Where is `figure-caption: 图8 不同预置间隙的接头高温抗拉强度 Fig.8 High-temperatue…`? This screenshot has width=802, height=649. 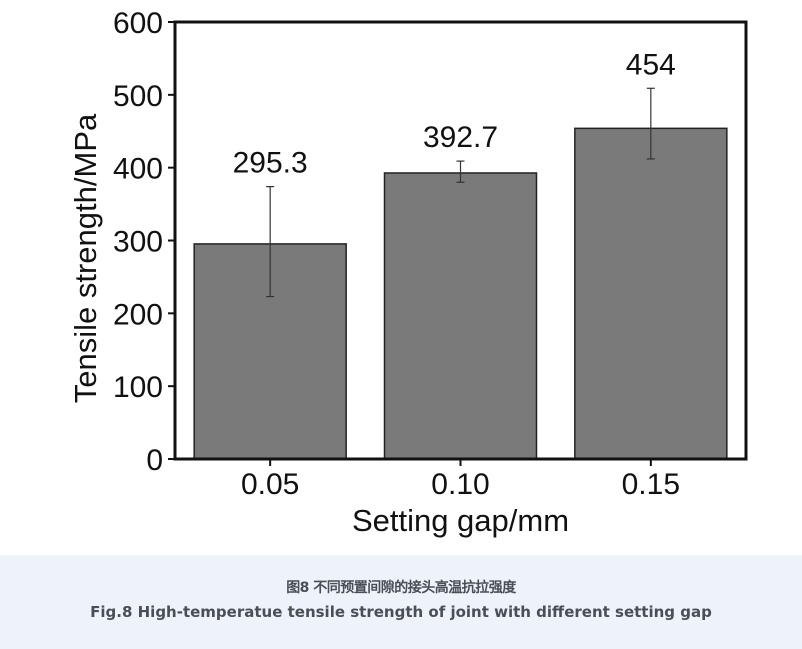 figure-caption: 图8 不同预置间隙的接头高温抗拉强度 Fig.8 High-temperatue… is located at coordinates (401, 602).